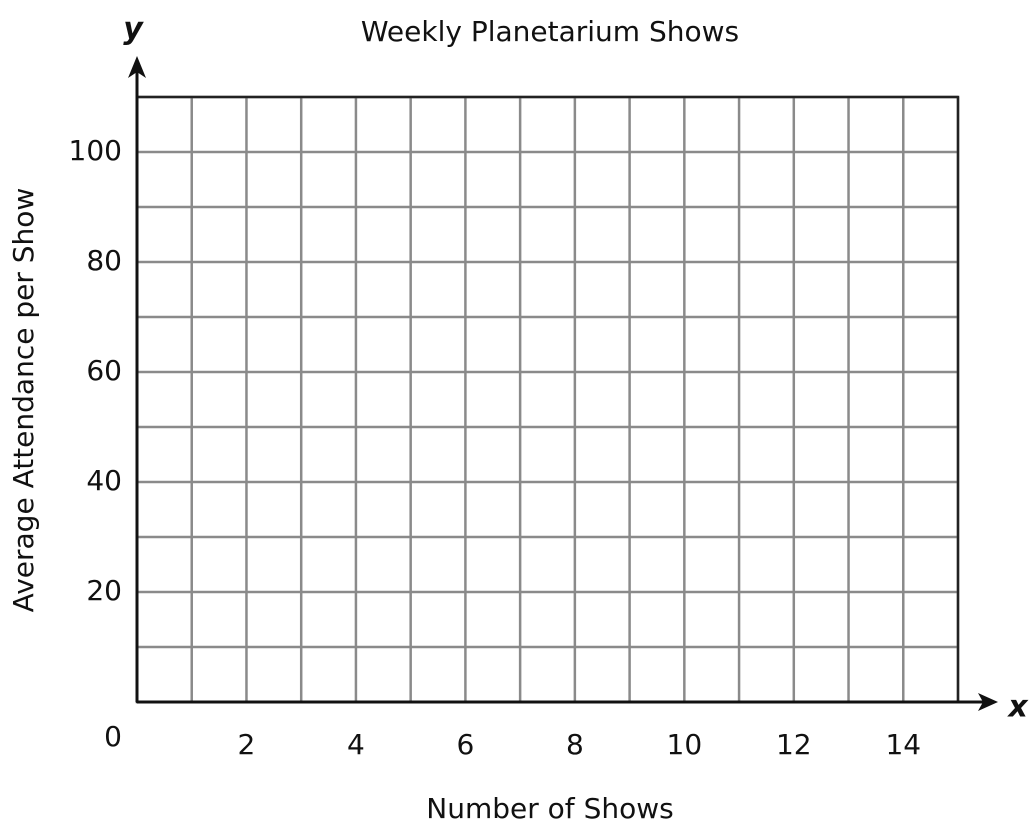  What do you see at coordinates (133, 29) in the screenshot?
I see `y-axis-letter: y` at bounding box center [133, 29].